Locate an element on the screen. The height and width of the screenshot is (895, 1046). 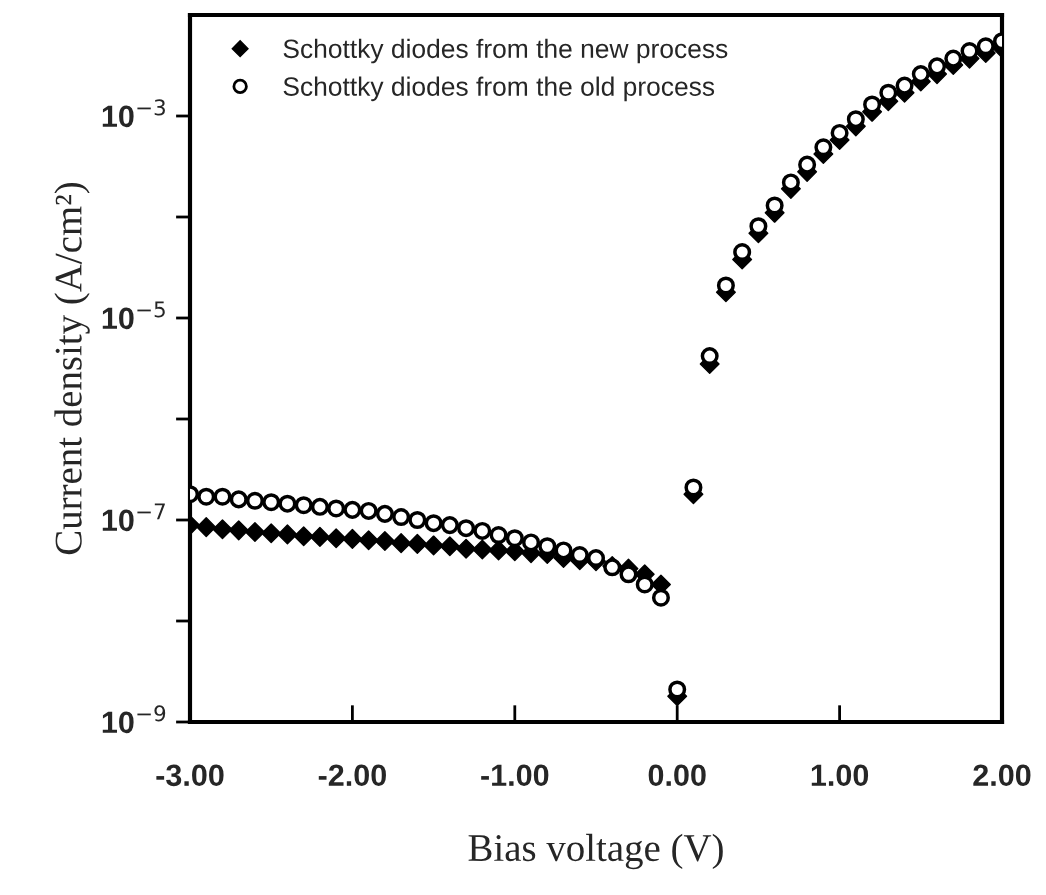
y-axis-title: Current density (A/cm²) is located at coordinates (72, 368).